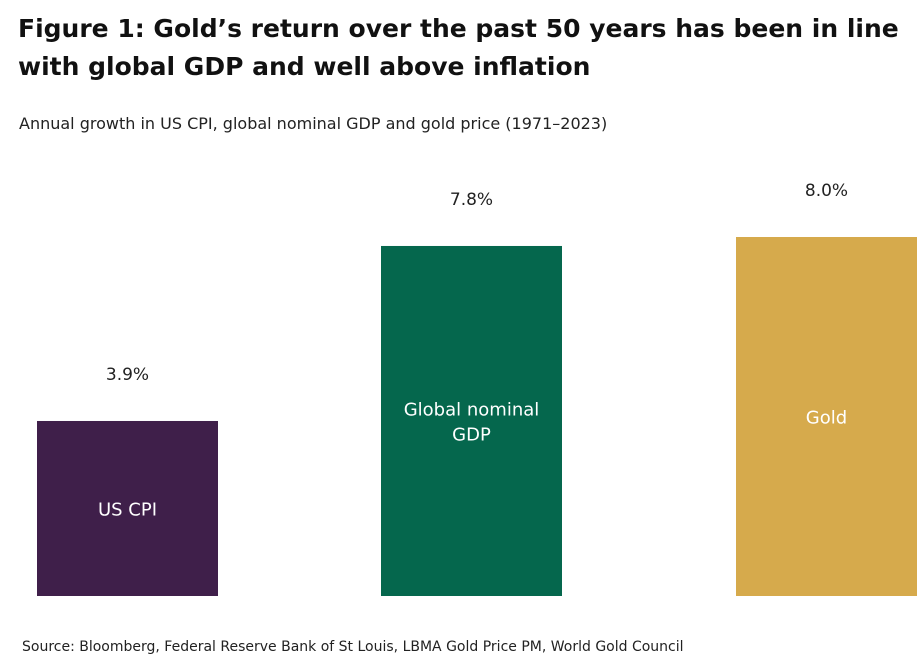 This screenshot has width=919, height=662. I want to click on category-label-global-nominal-gdp: Global nominal GDP, so click(472, 422).